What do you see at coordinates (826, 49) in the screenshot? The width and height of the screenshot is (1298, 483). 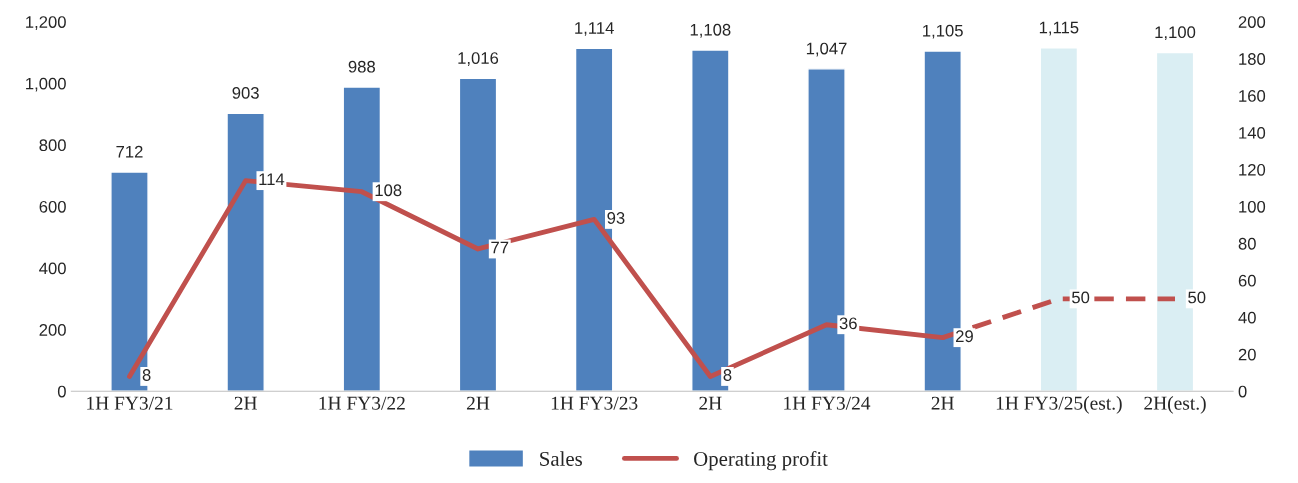 I see `data-label: 1,047` at bounding box center [826, 49].